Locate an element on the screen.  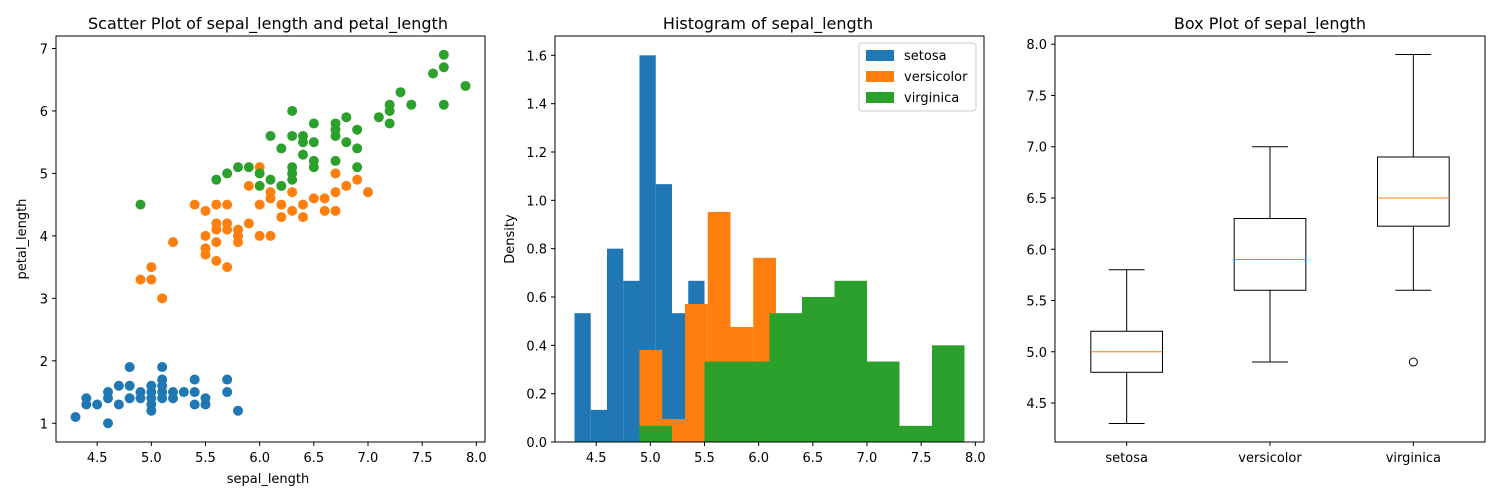
boxplot-title: Box Plot of sepal_length is located at coordinates (1270, 24).